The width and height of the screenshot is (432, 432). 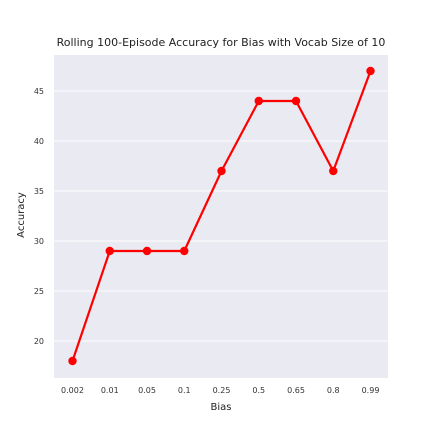 What do you see at coordinates (21, 215) in the screenshot?
I see `y-axis-label: Accuracy` at bounding box center [21, 215].